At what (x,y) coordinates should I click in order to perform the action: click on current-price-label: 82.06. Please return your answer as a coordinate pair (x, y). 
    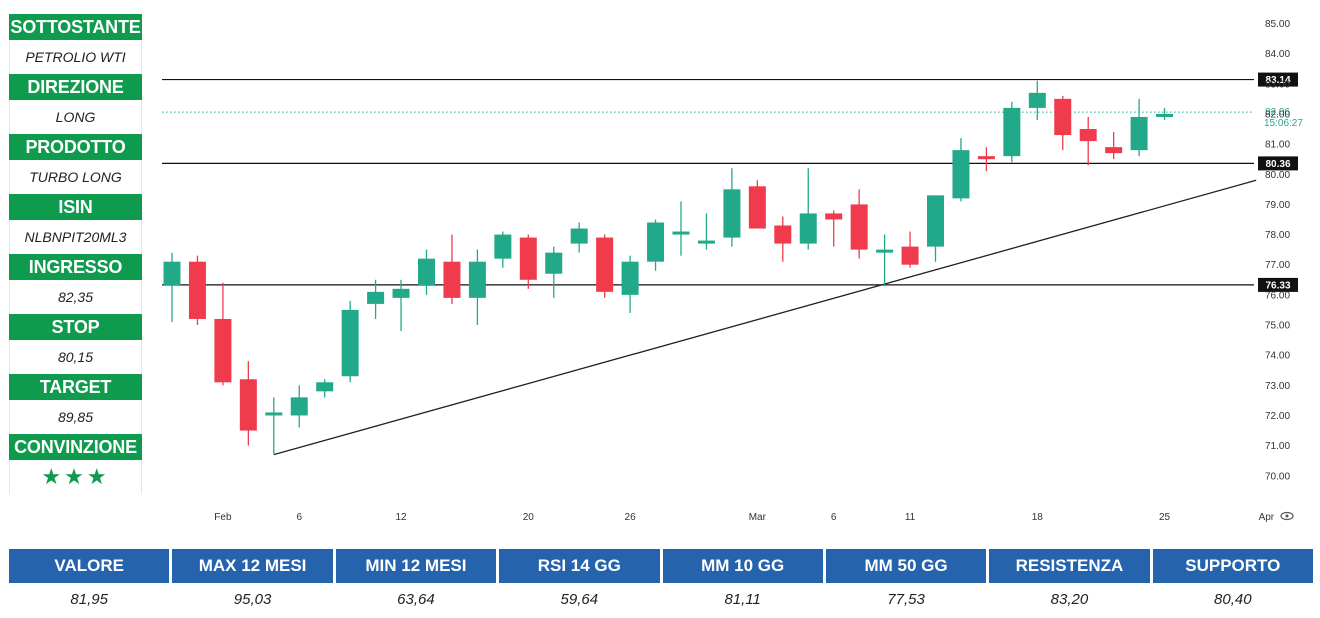
    Looking at the image, I should click on (1277, 112).